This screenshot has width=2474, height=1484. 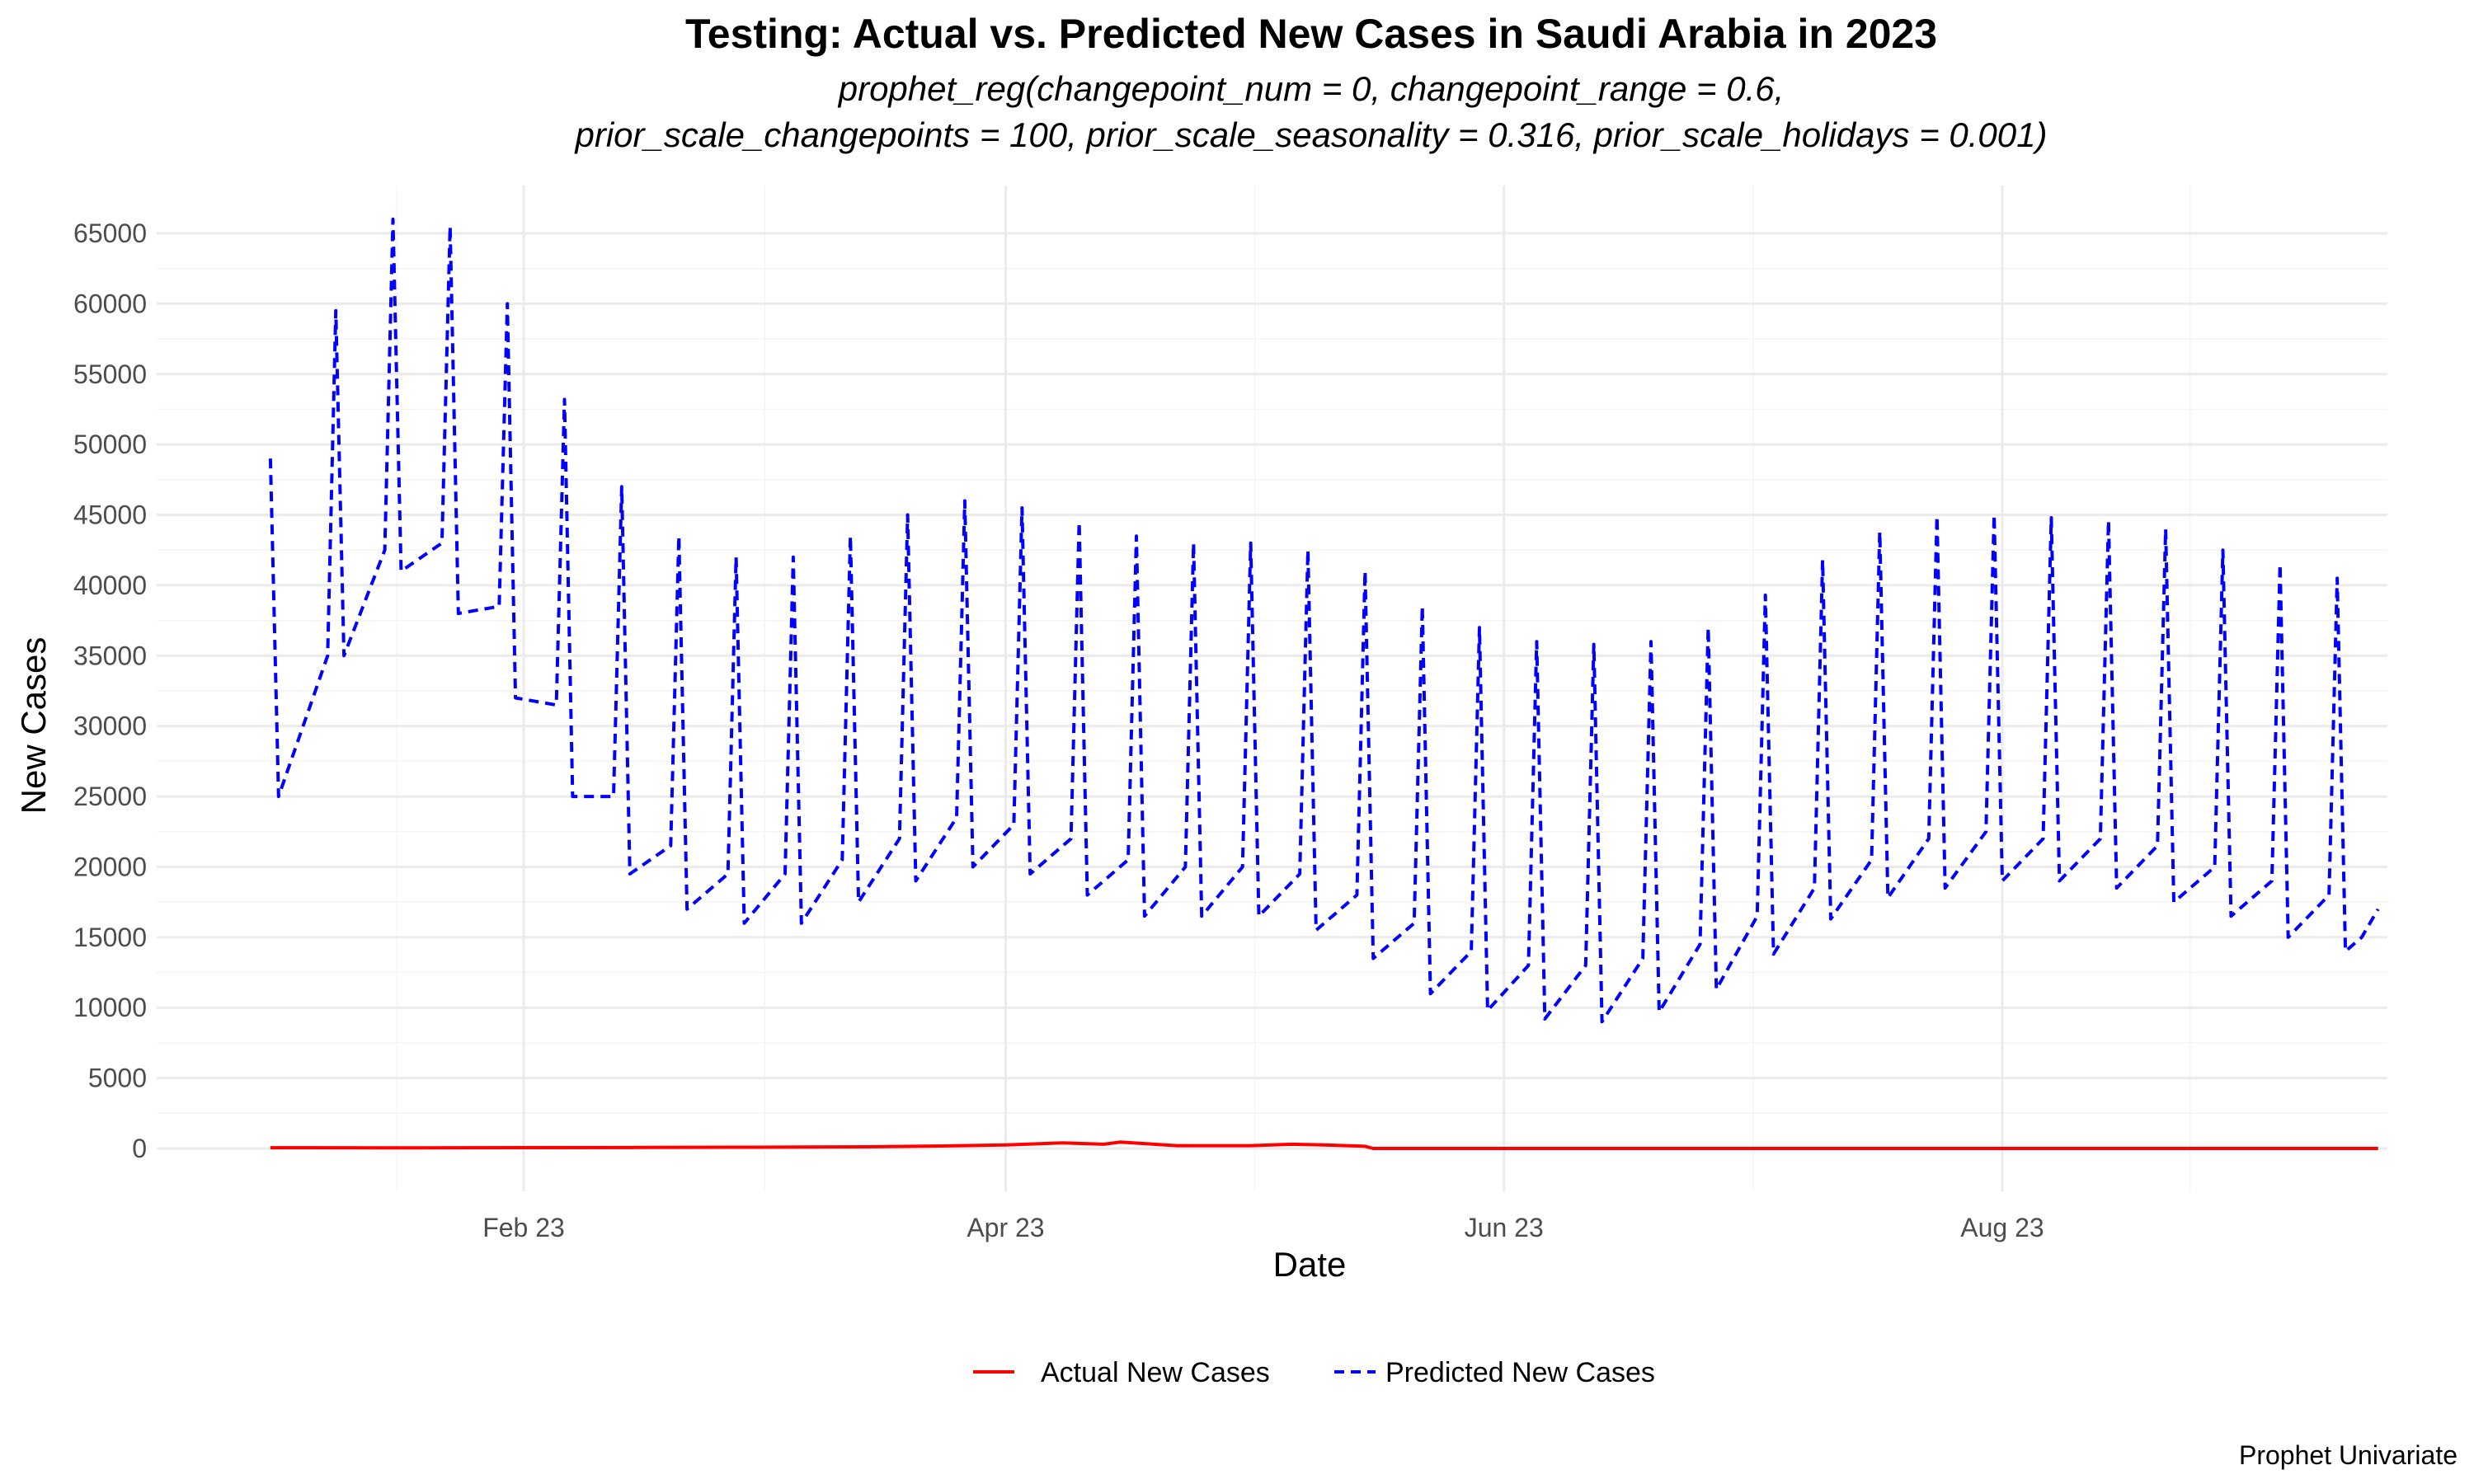 I want to click on legend-label-actual: Actual New Cases, so click(x=1155, y=1372).